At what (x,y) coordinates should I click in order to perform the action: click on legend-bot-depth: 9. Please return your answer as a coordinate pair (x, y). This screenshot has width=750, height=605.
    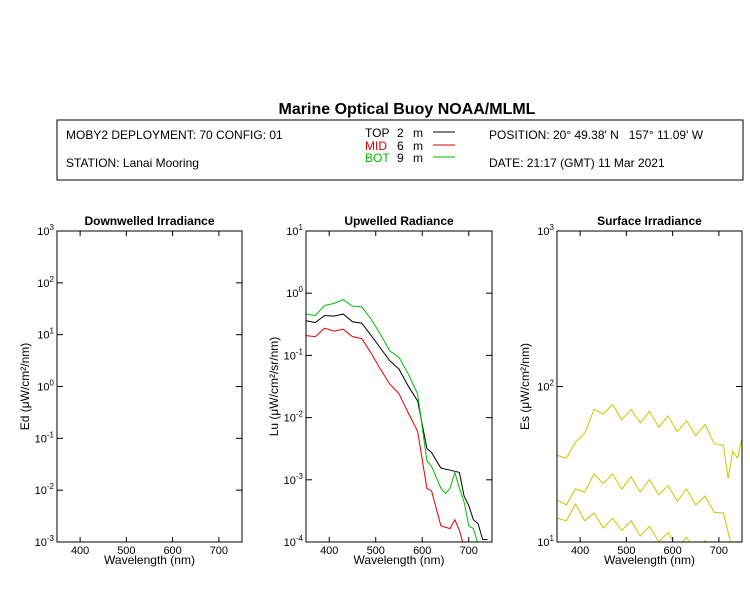
    Looking at the image, I should click on (400, 158).